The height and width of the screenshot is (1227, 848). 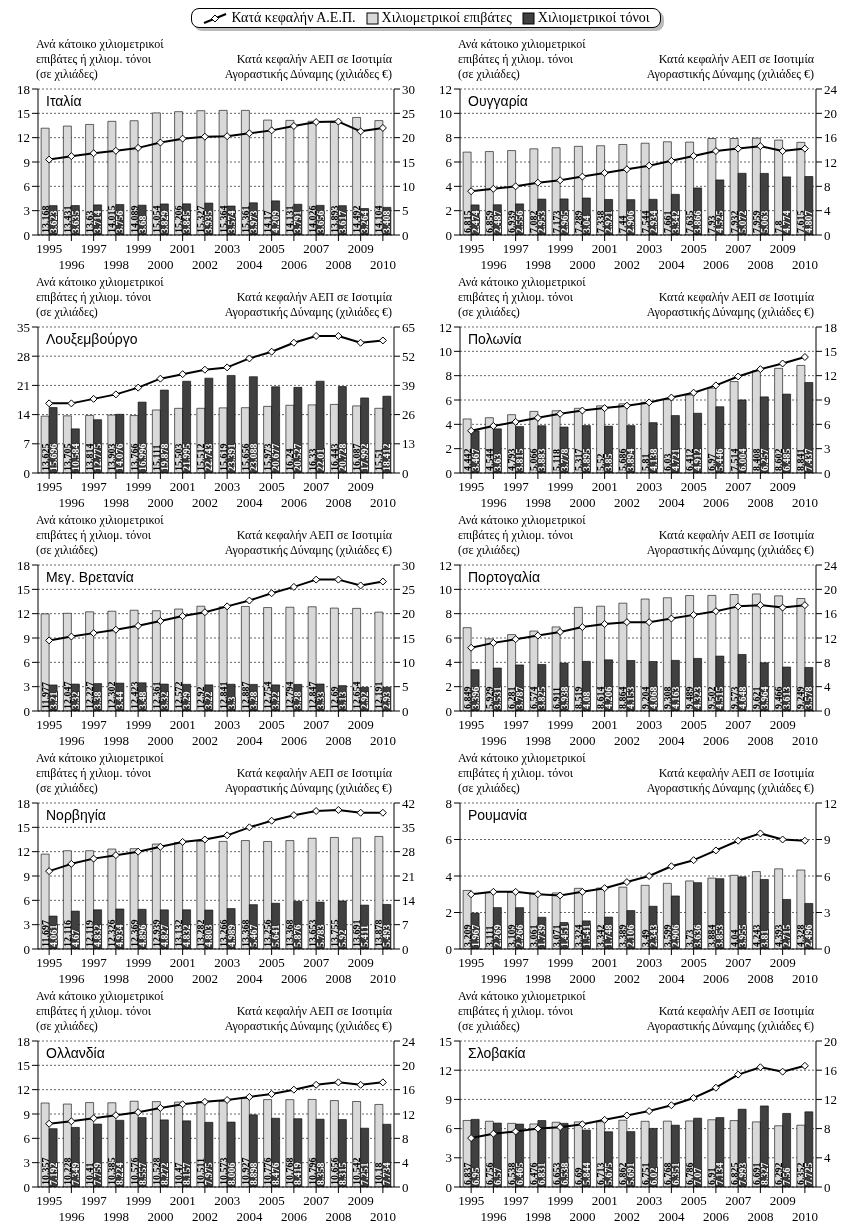 I want to click on data-label: 8.408, so click(x=756, y=459).